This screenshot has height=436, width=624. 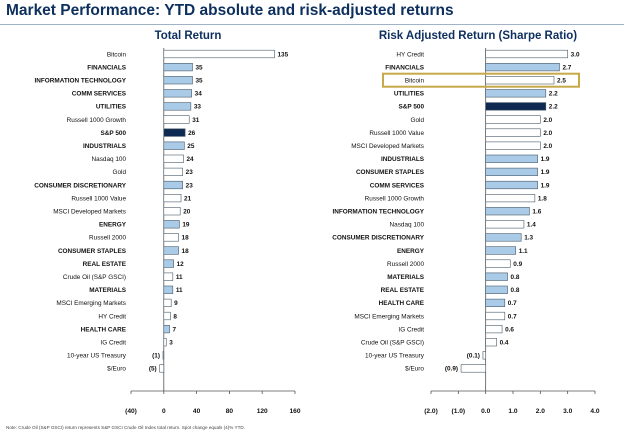 What do you see at coordinates (116, 369) in the screenshot?
I see `total-return-category-usd-euro: $/Euro` at bounding box center [116, 369].